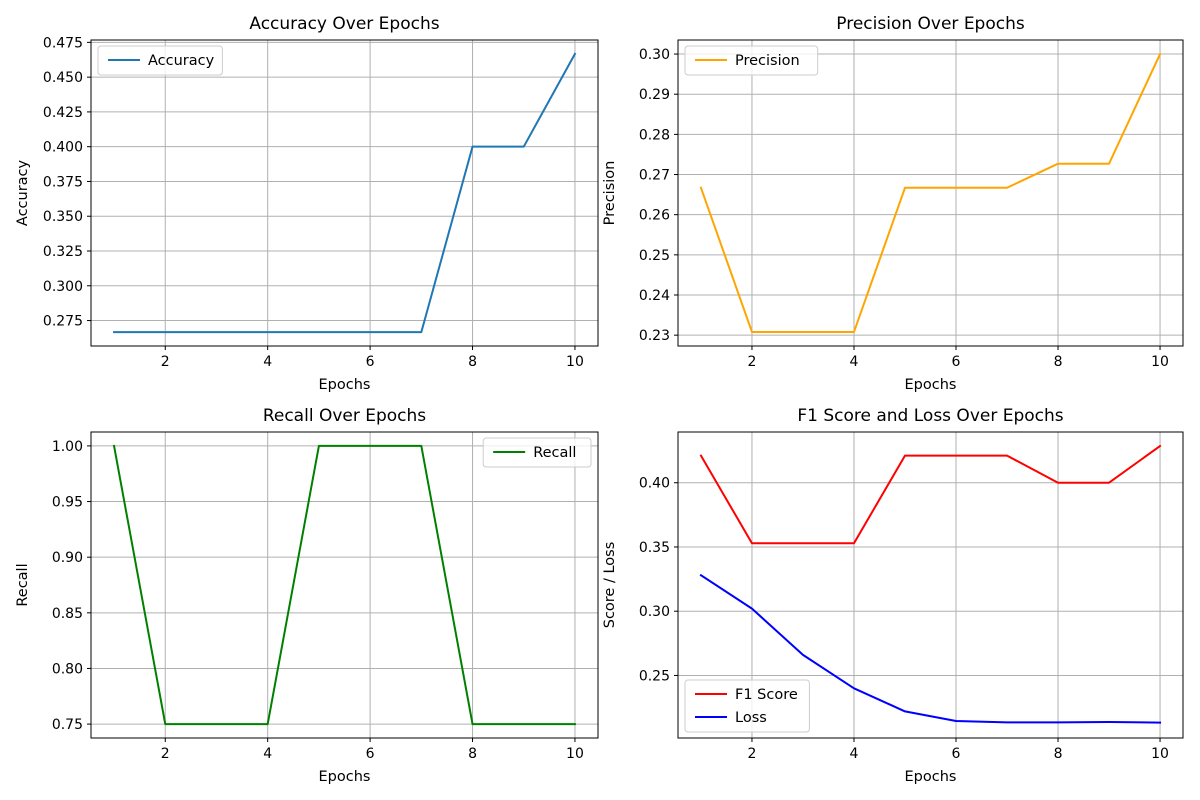 The width and height of the screenshot is (1200, 800). Describe the element at coordinates (63, 322) in the screenshot. I see `y-tick-label: 0.275` at that location.